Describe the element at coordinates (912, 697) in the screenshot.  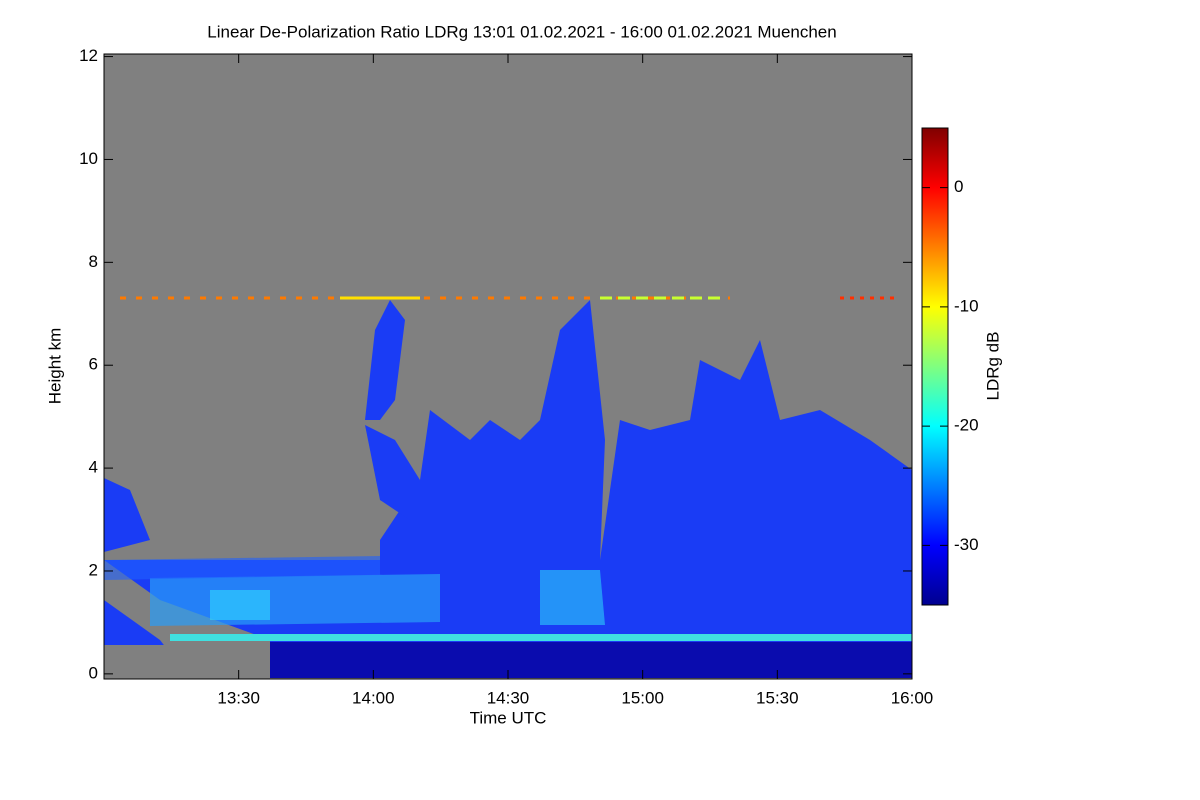
I see `x-tick-label: 16:00` at that location.